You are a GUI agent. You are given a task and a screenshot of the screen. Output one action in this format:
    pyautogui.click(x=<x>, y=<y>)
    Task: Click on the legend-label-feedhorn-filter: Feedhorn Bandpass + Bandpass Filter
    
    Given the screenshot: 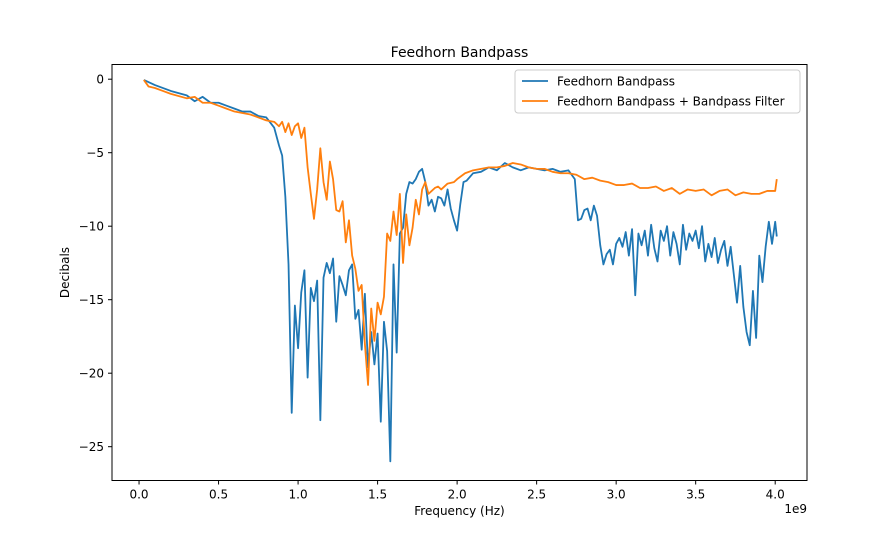 What is the action you would take?
    pyautogui.click(x=671, y=102)
    